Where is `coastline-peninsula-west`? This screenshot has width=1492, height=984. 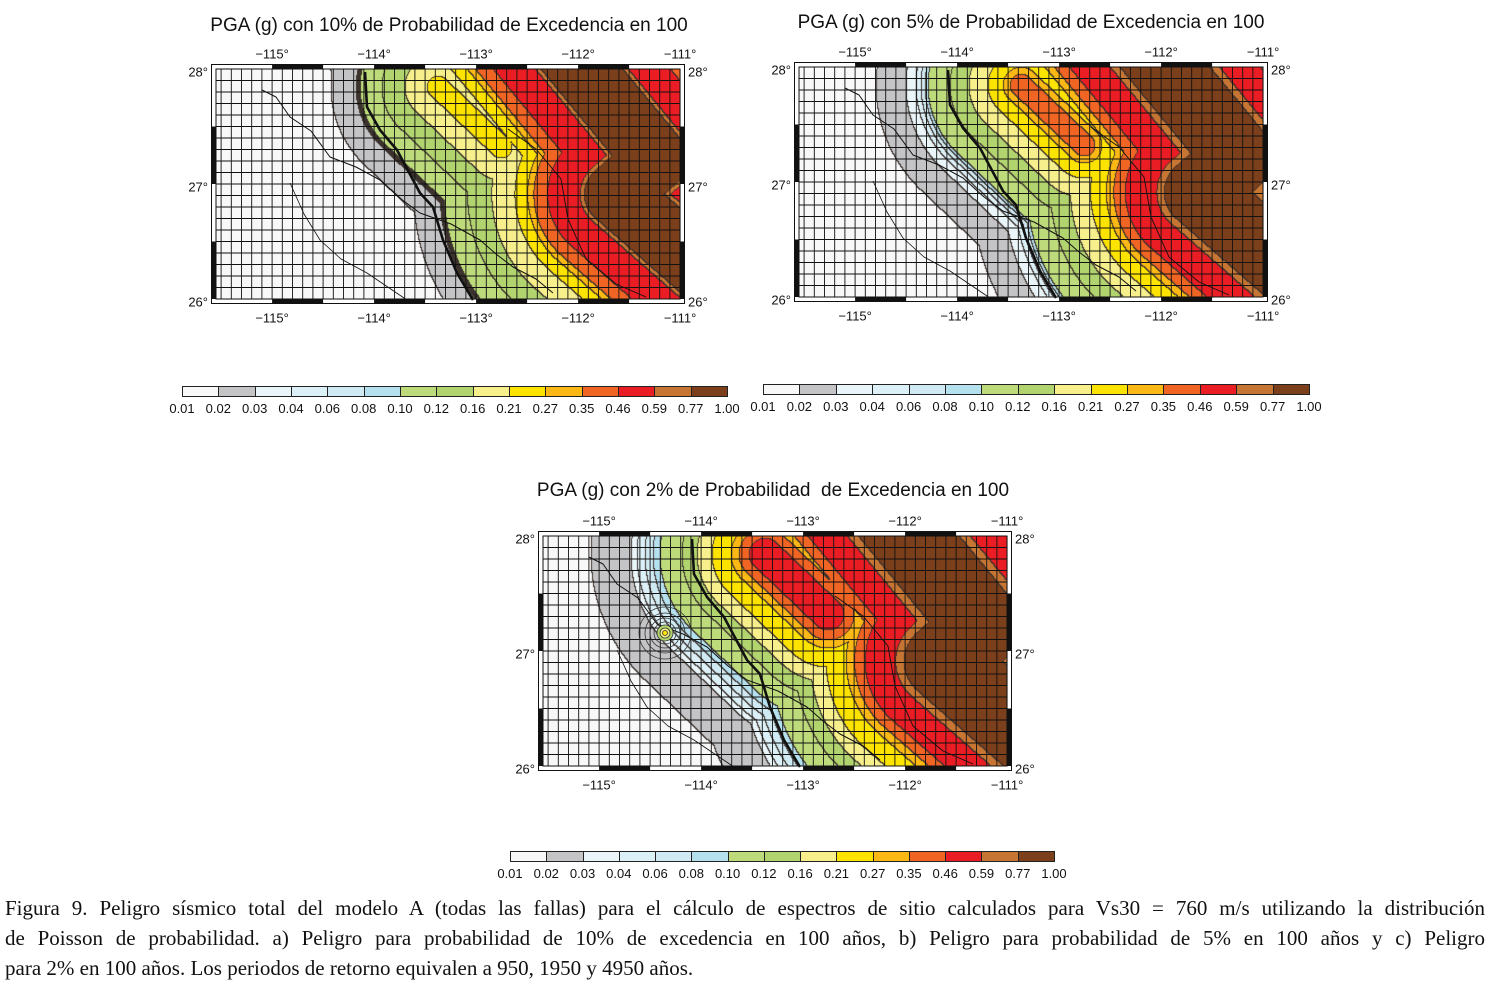 coastline-peninsula-west is located at coordinates (734, 658).